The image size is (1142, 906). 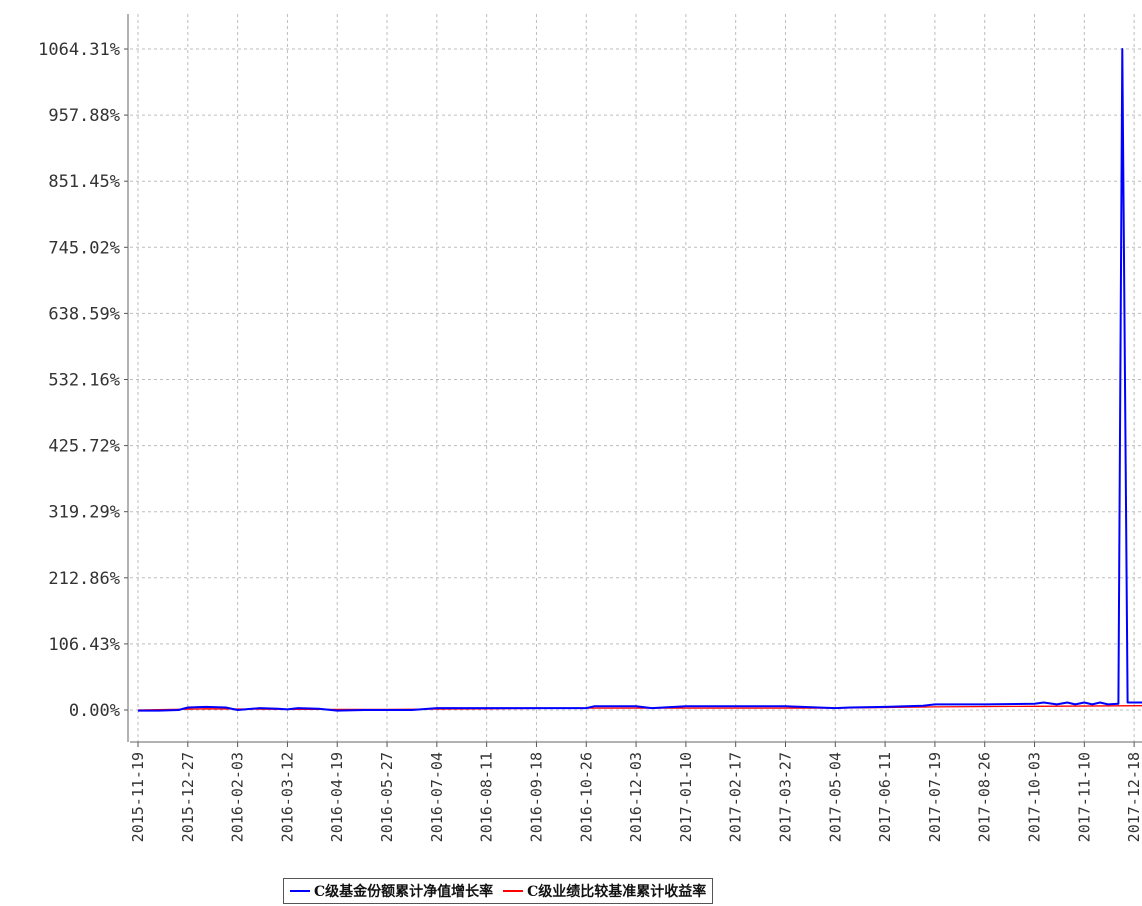 What do you see at coordinates (1035, 797) in the screenshot?
I see `x-tick-label: 2017-10-03` at bounding box center [1035, 797].